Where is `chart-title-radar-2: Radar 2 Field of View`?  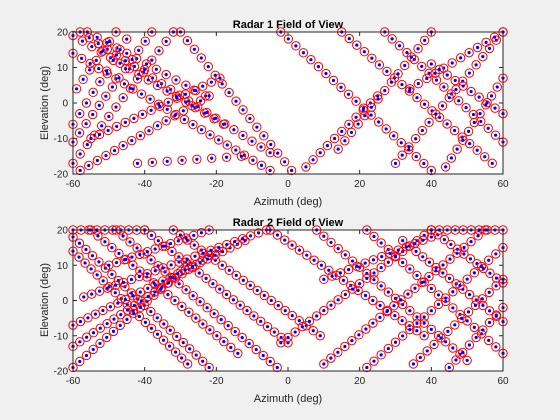
chart-title-radar-2: Radar 2 Field of View is located at coordinates (288, 223).